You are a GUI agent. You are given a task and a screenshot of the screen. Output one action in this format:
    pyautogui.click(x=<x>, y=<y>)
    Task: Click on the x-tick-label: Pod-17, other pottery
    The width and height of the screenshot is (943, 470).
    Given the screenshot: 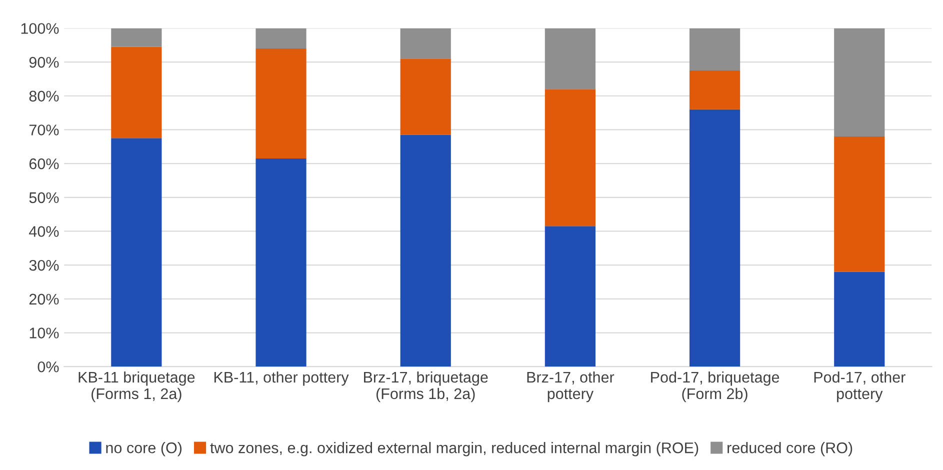 What is the action you would take?
    pyautogui.click(x=860, y=386)
    